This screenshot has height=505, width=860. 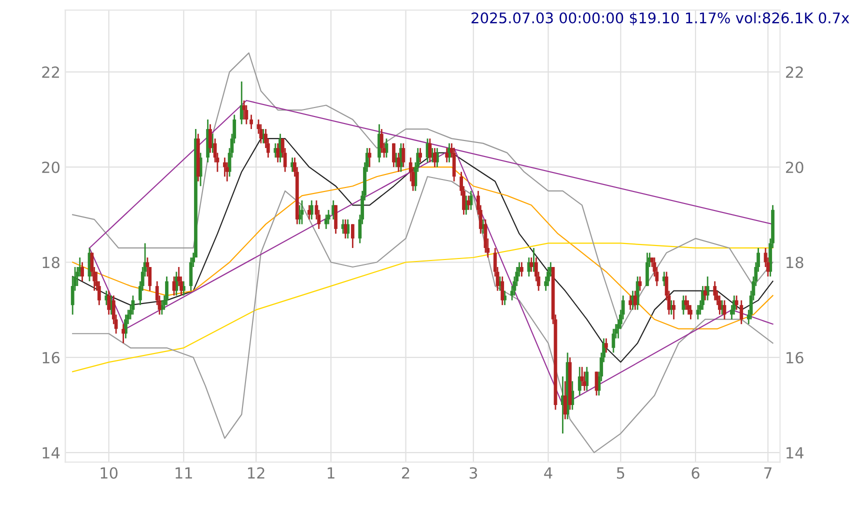 I want to click on y-tick-label: 14, so click(x=51, y=452).